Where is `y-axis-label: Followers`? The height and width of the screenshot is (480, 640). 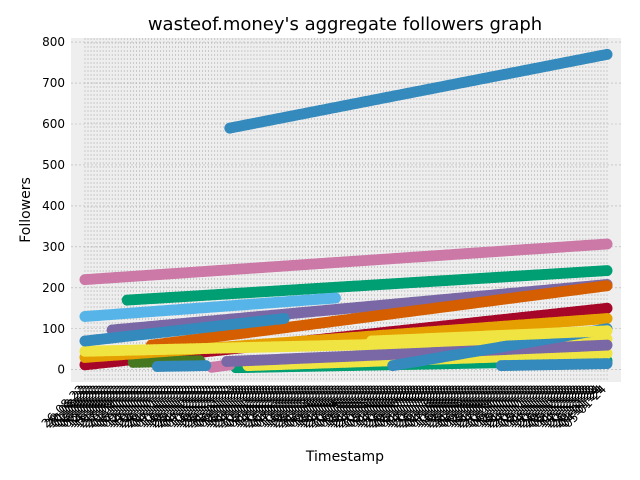
y-axis-label: Followers is located at coordinates (26, 210).